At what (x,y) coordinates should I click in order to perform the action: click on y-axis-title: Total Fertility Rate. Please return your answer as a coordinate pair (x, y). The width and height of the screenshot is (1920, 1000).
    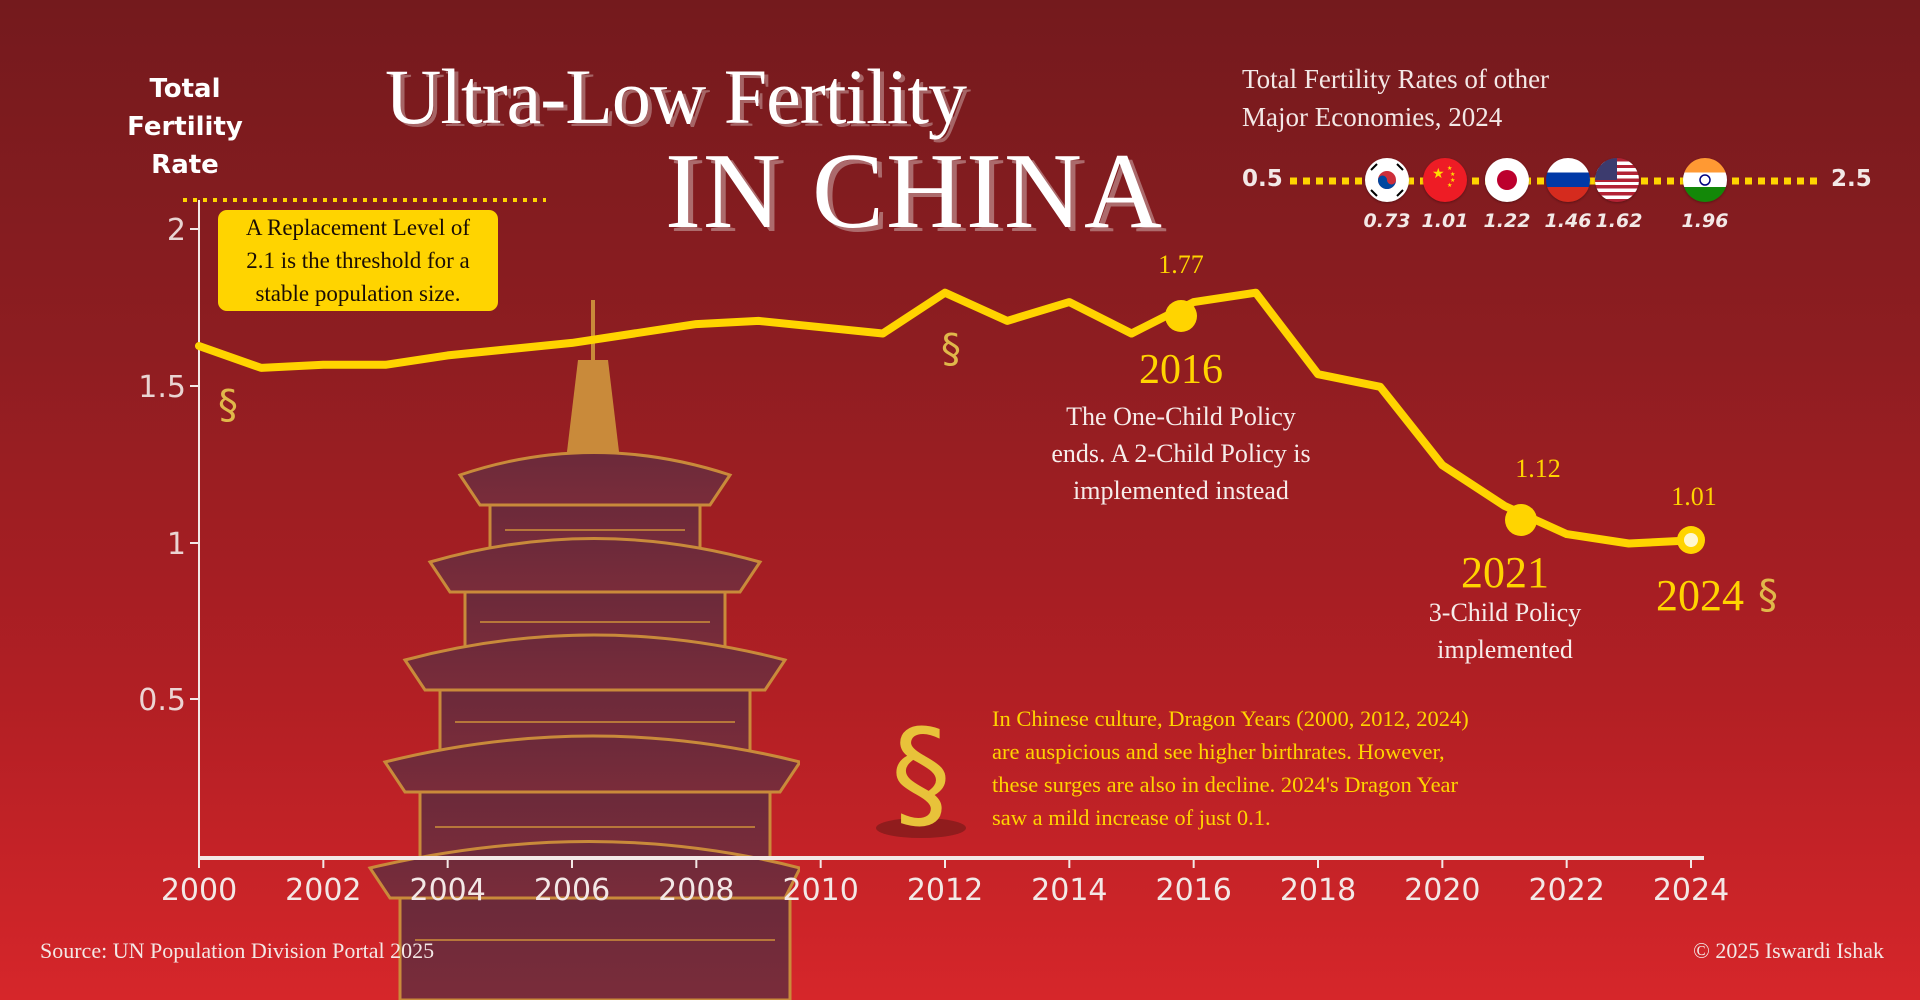
    Looking at the image, I should click on (185, 127).